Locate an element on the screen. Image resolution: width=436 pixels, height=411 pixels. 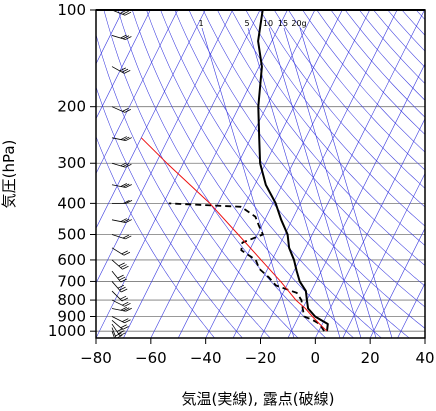
y-tick-label: 200 is located at coordinates (71, 107).